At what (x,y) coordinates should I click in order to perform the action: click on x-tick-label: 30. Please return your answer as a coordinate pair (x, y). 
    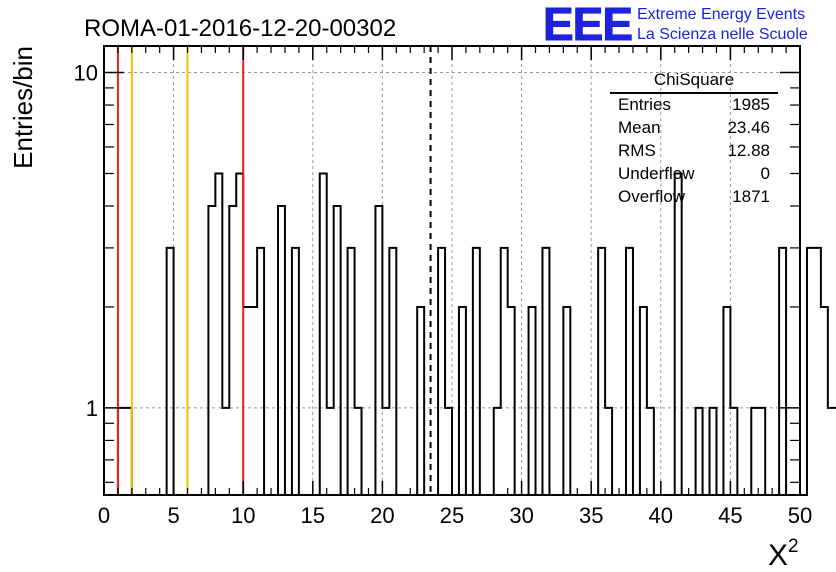
    Looking at the image, I should click on (521, 515).